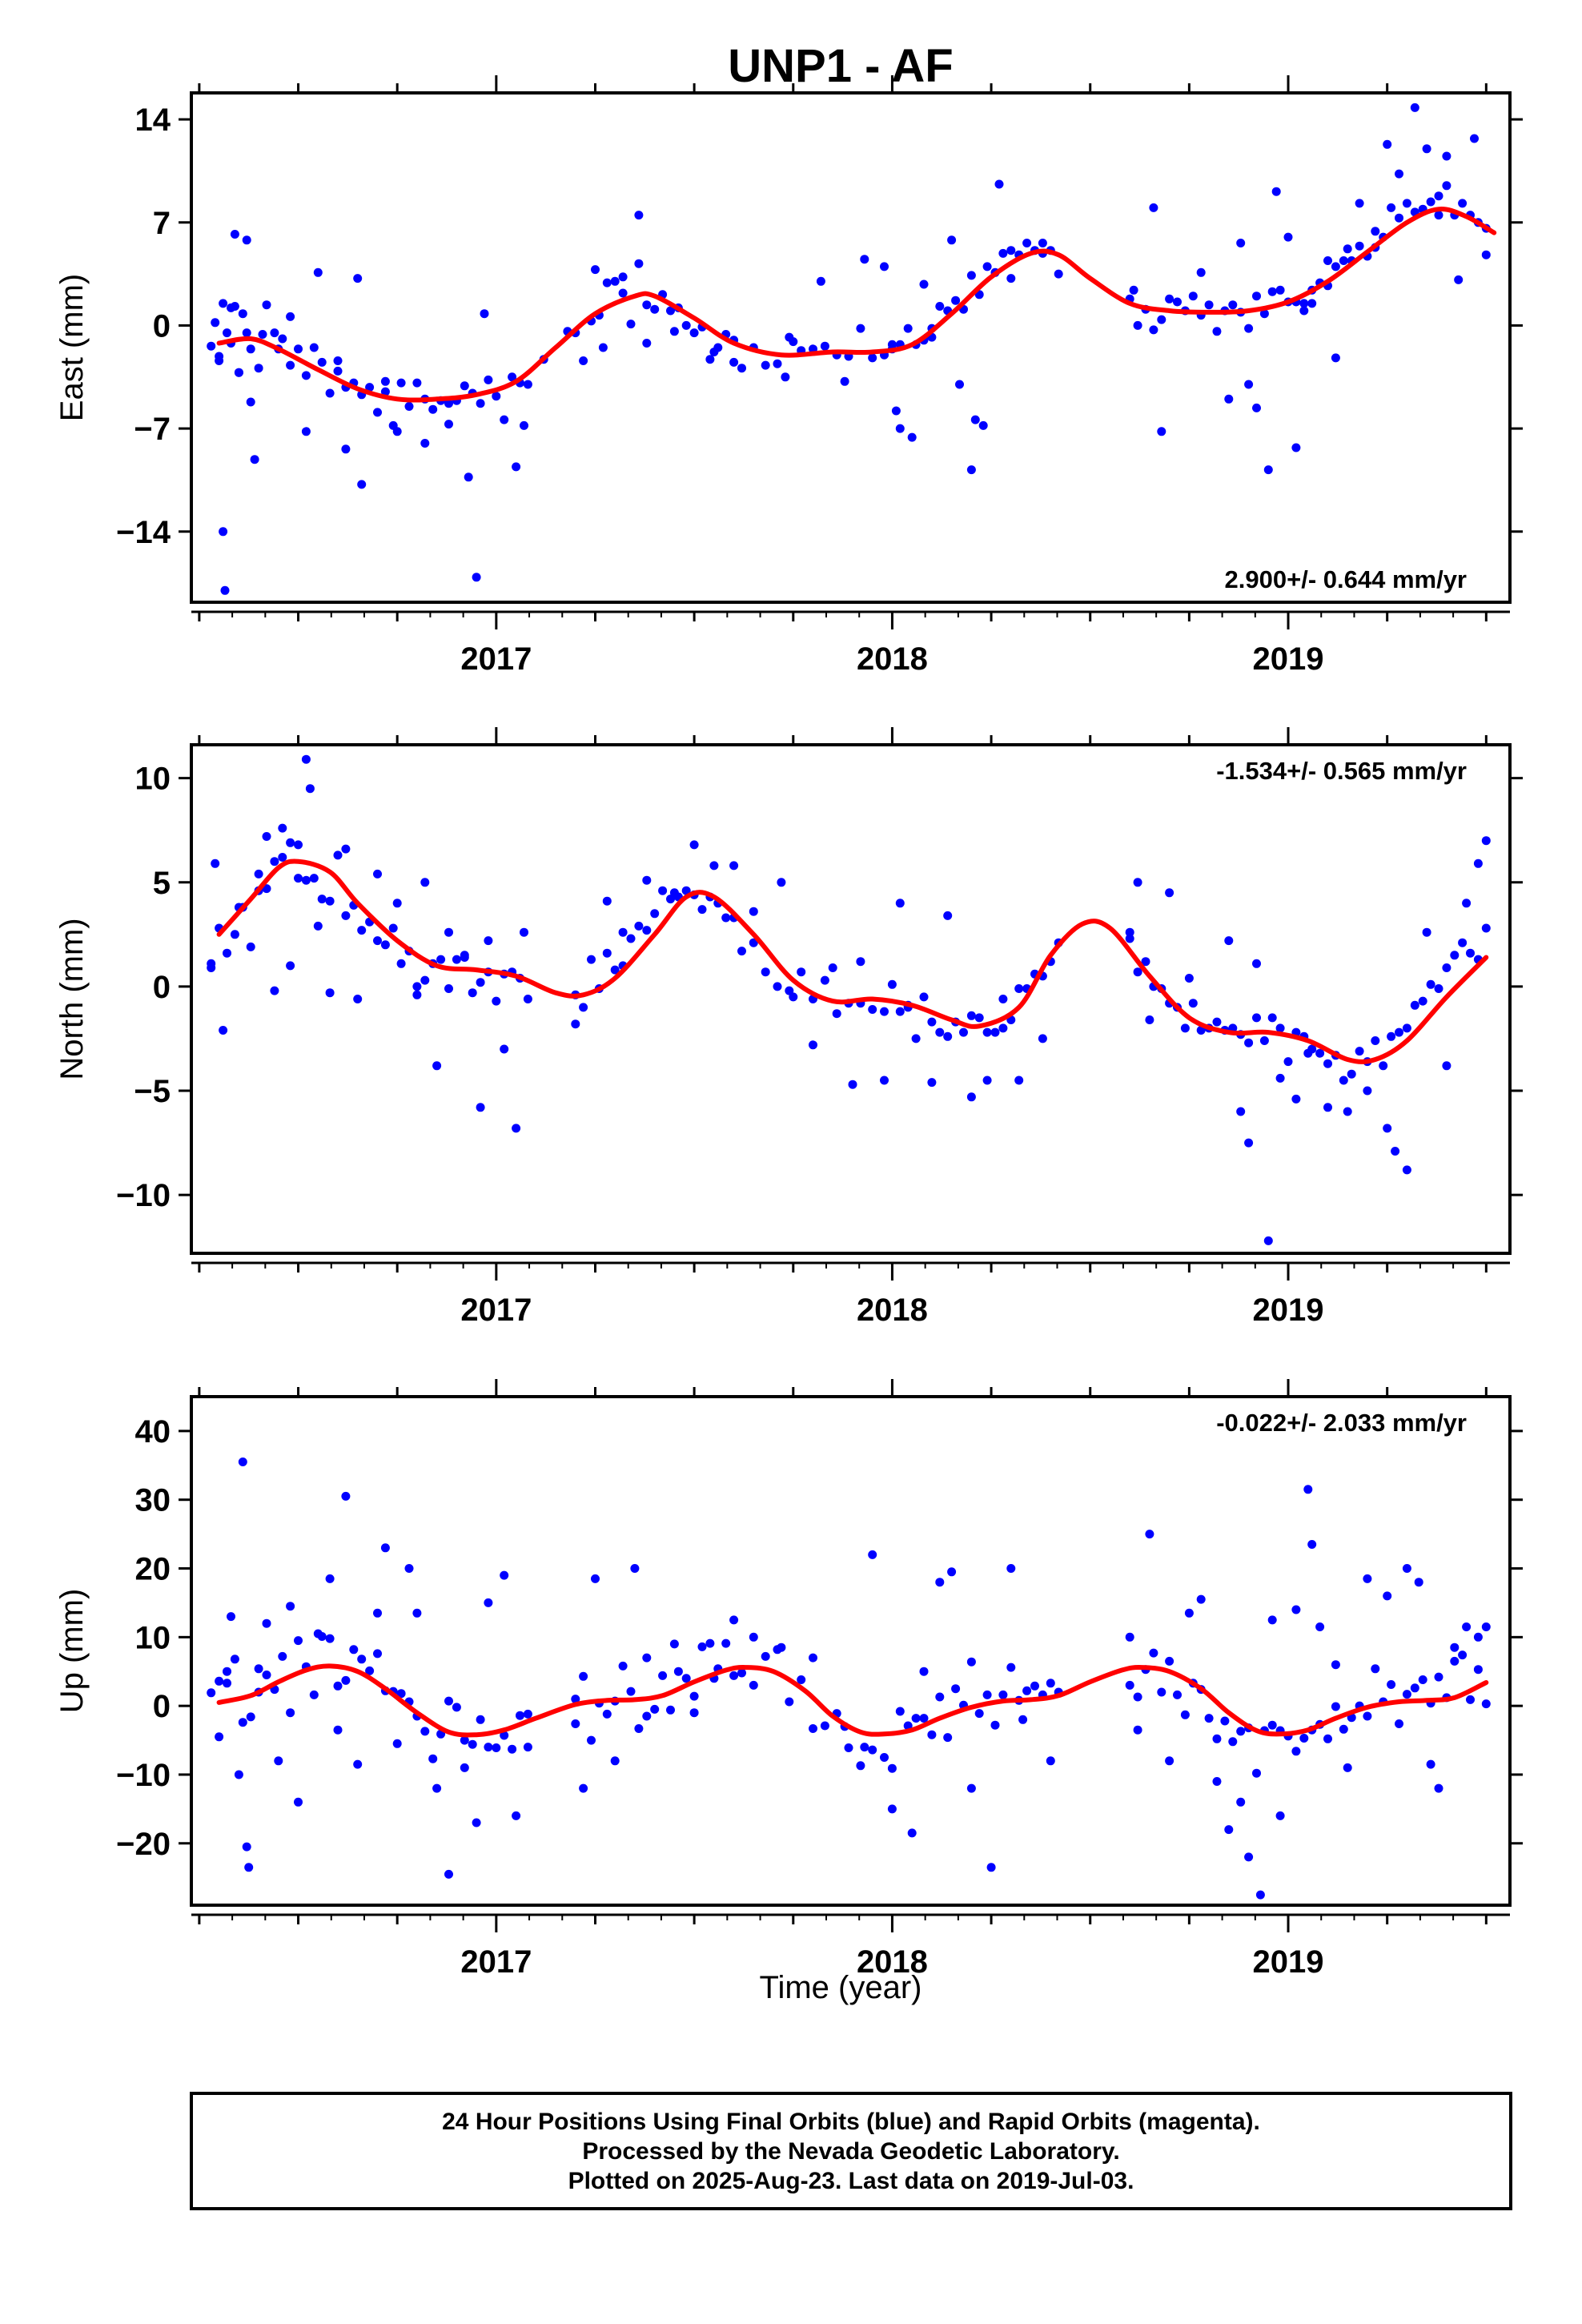 The height and width of the screenshot is (2324, 1582). What do you see at coordinates (72, 347) in the screenshot?
I see `y-axis-label: East (mm)` at bounding box center [72, 347].